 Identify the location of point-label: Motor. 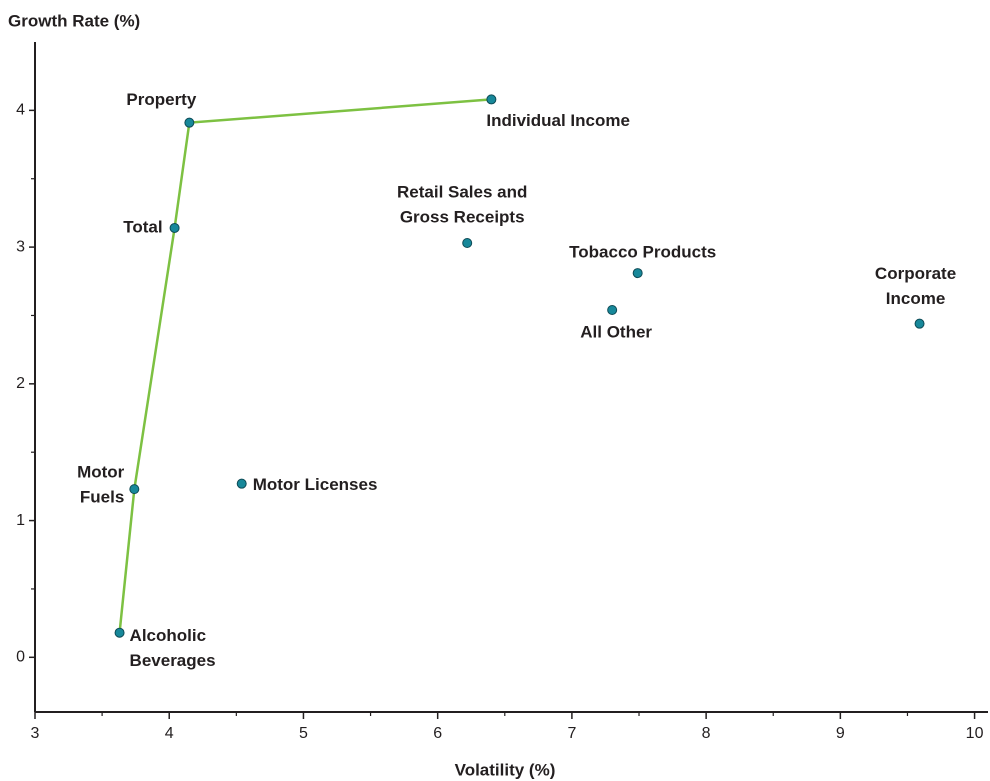
(101, 472).